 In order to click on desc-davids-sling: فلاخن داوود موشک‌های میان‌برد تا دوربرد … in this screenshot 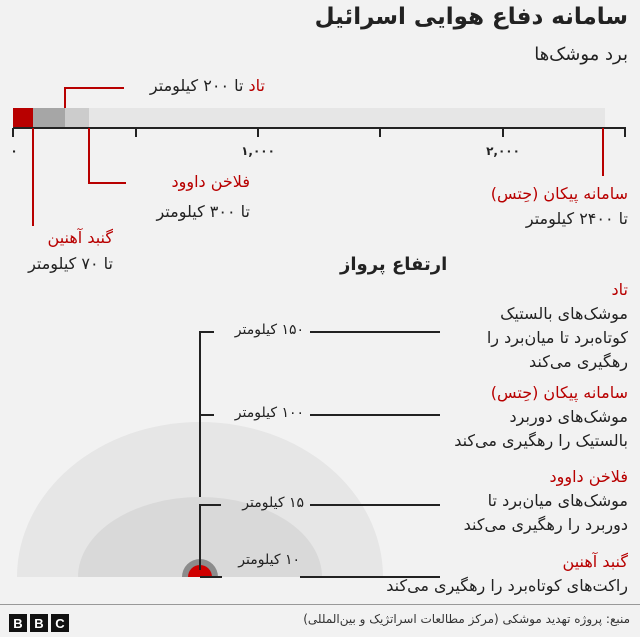, I will do `click(546, 501)`.